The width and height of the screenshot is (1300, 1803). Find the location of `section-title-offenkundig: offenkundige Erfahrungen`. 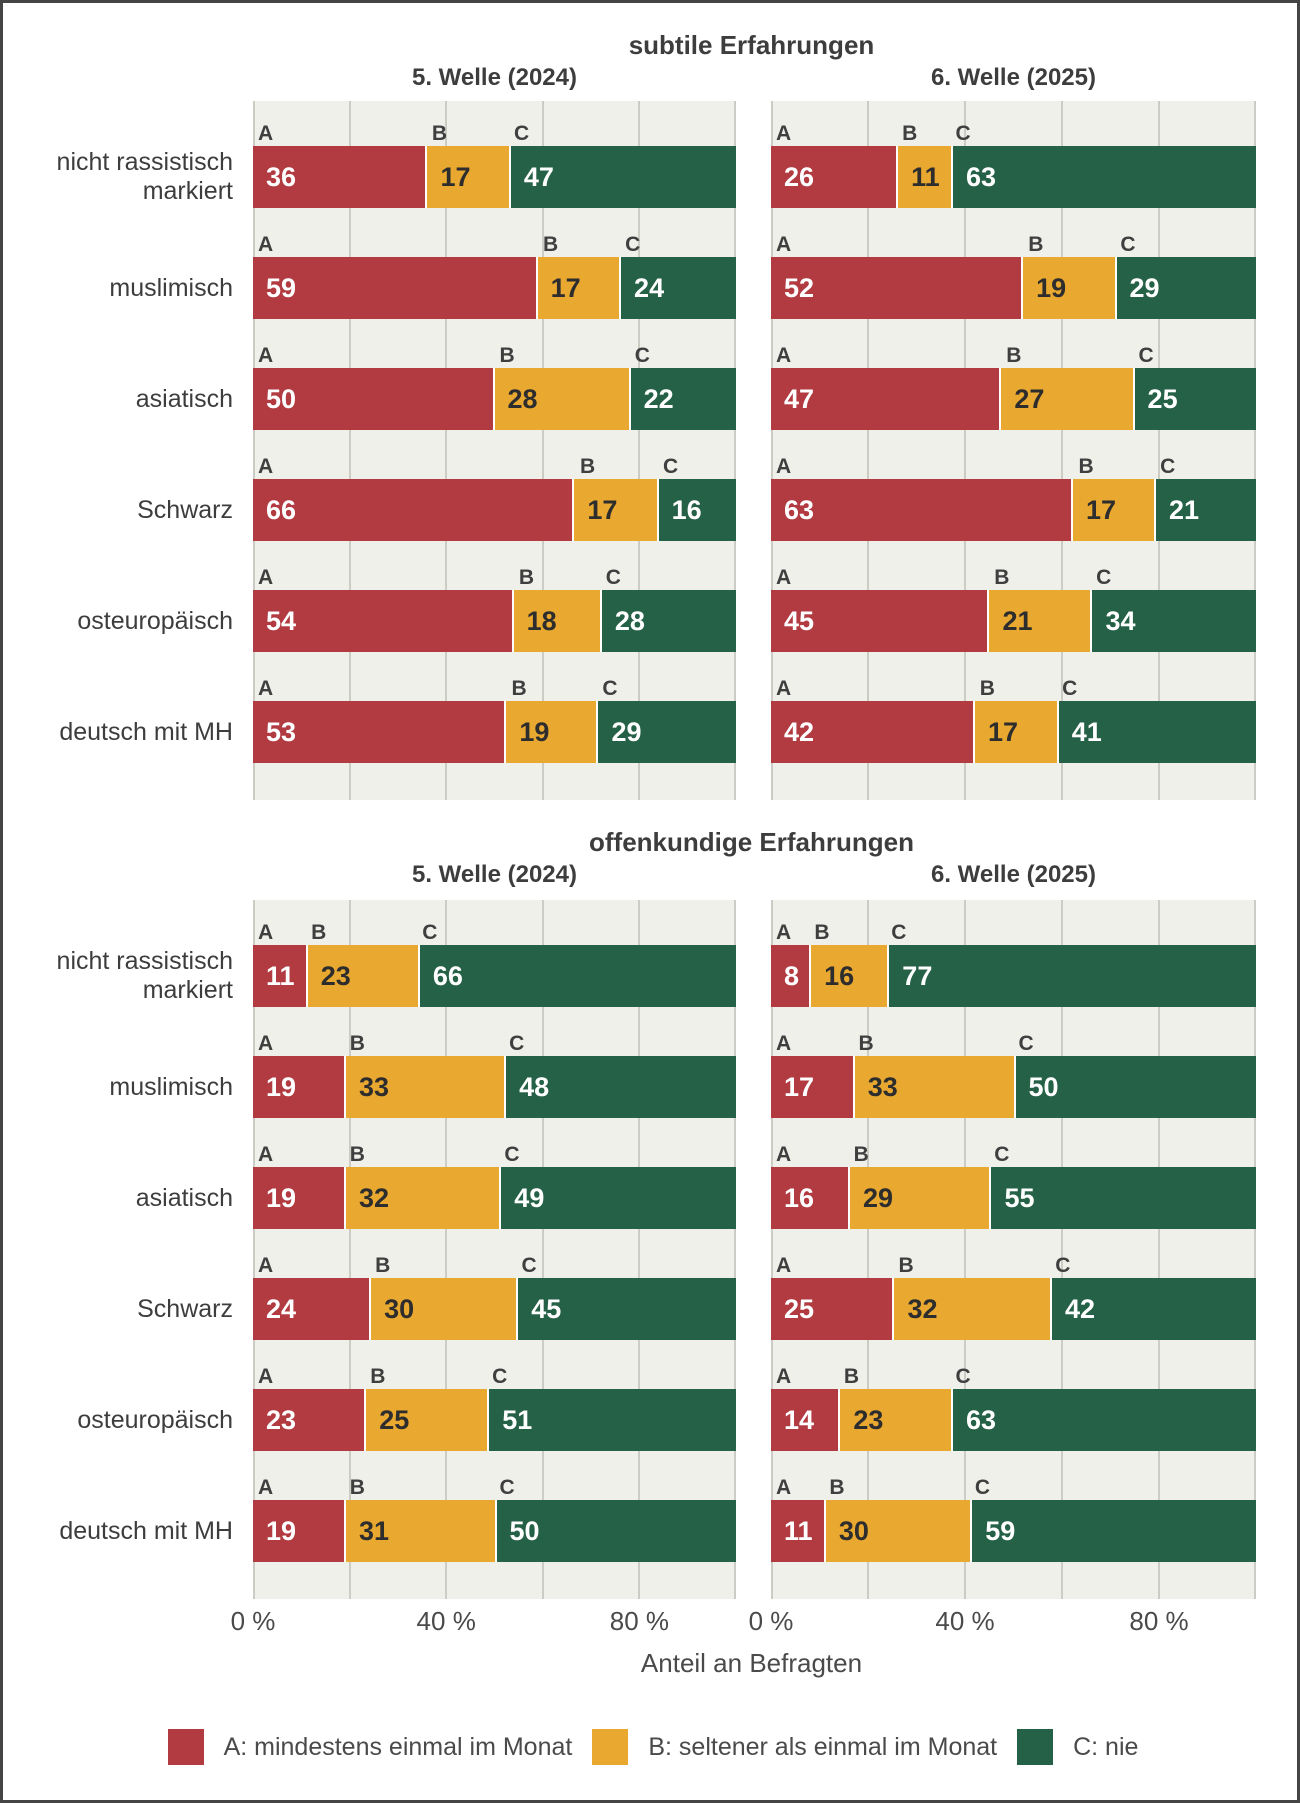

section-title-offenkundig: offenkundige Erfahrungen is located at coordinates (751, 842).